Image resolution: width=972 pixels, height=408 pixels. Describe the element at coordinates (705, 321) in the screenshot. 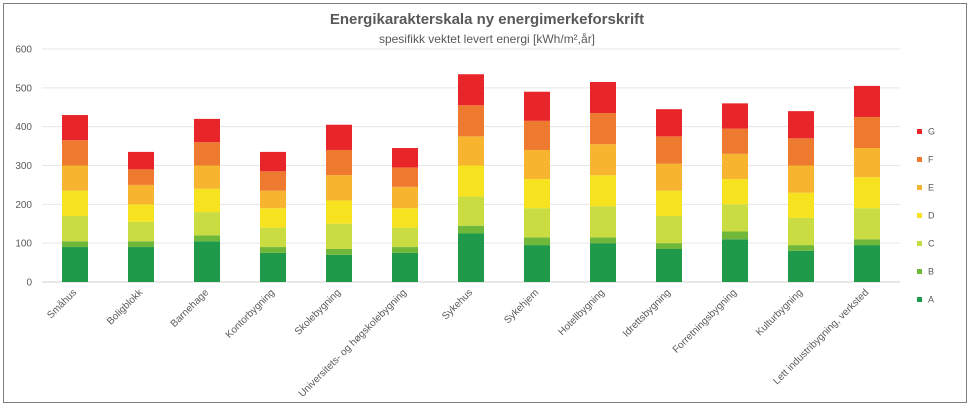

I see `x-tick-label: Forretningsbygning` at that location.